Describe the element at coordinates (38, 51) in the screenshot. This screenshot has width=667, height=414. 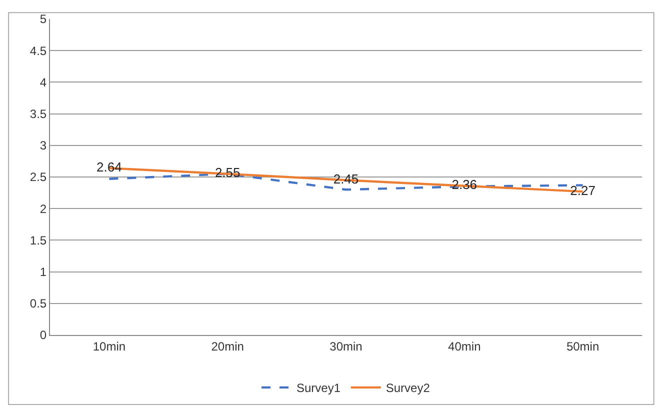
I see `y-tick-label: 4.5` at that location.